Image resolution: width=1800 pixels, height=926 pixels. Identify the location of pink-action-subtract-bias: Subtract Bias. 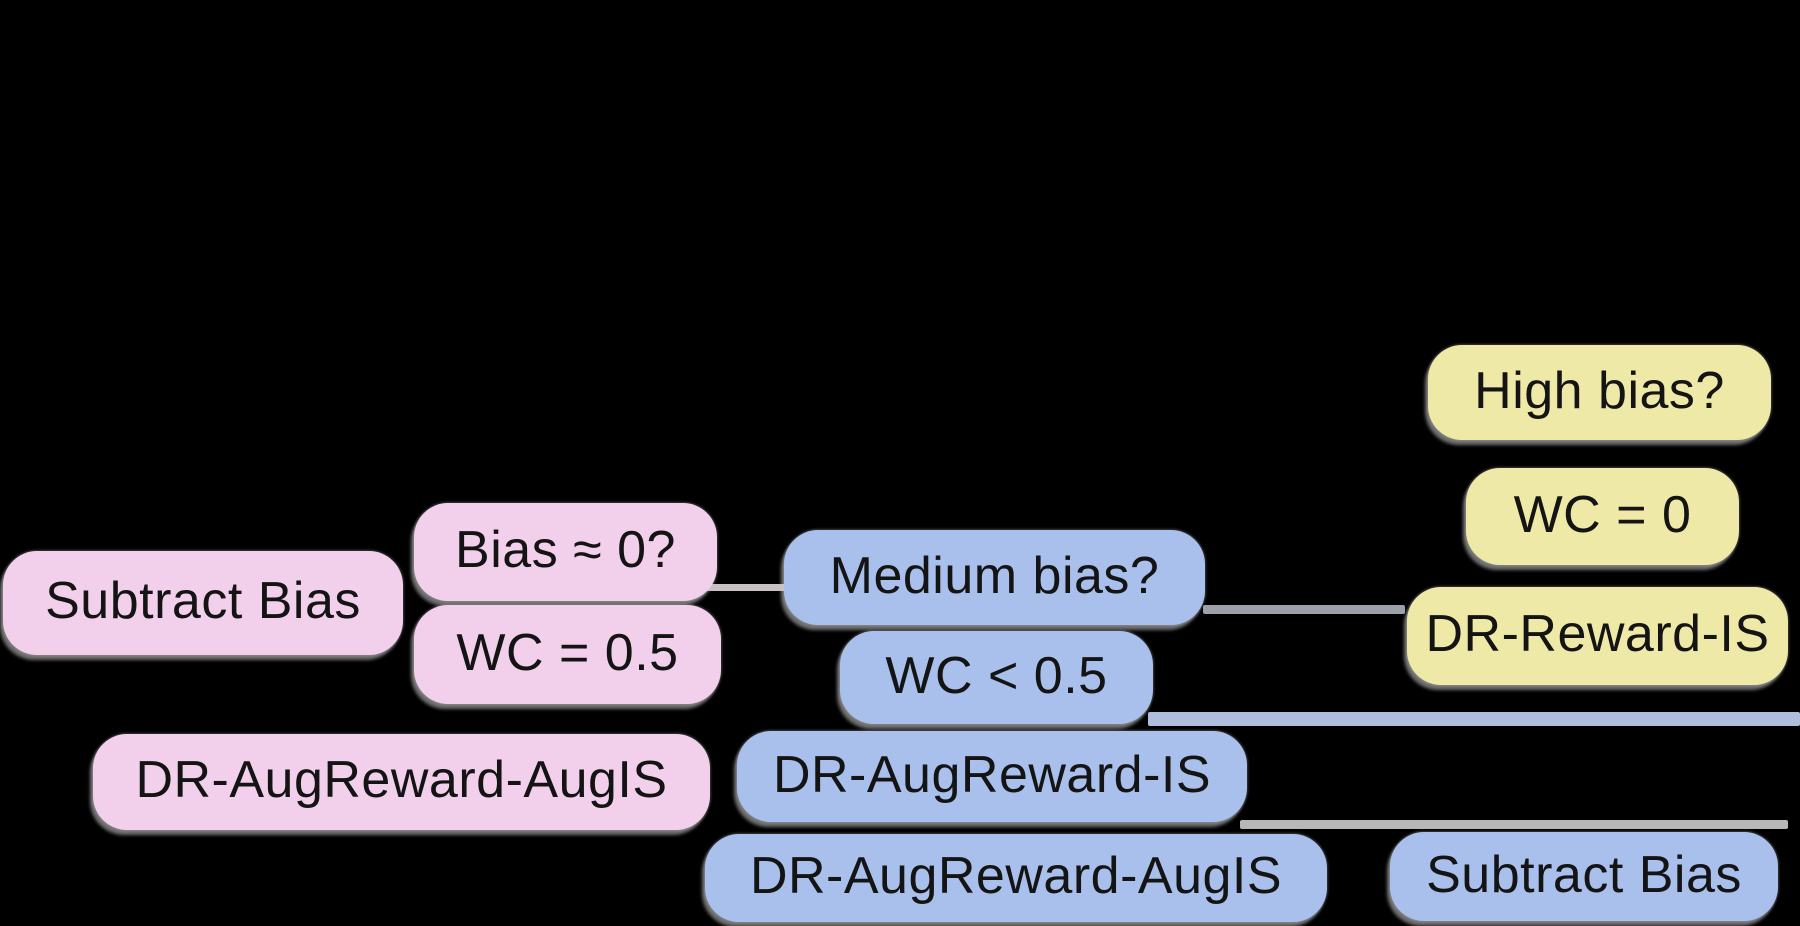
(203, 603).